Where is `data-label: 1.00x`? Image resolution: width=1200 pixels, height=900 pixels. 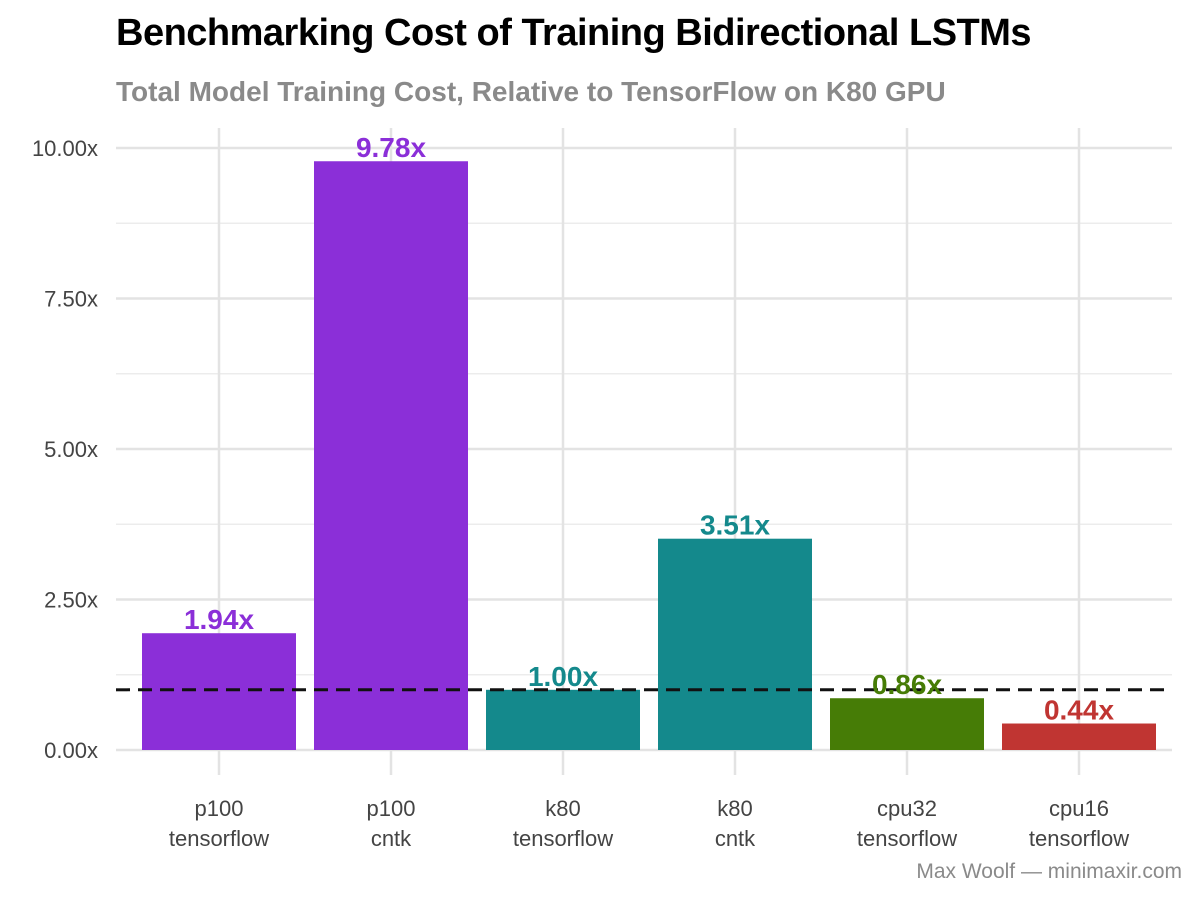
data-label: 1.00x is located at coordinates (563, 676).